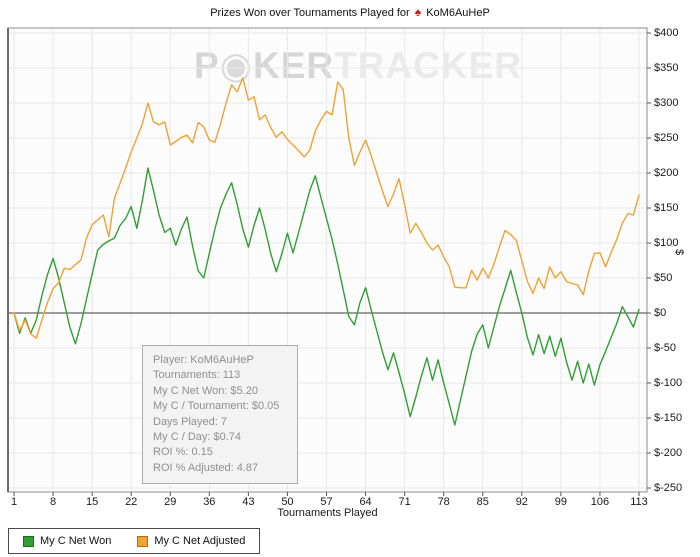  What do you see at coordinates (668, 382) in the screenshot?
I see `y-tick-label: $-100` at bounding box center [668, 382].